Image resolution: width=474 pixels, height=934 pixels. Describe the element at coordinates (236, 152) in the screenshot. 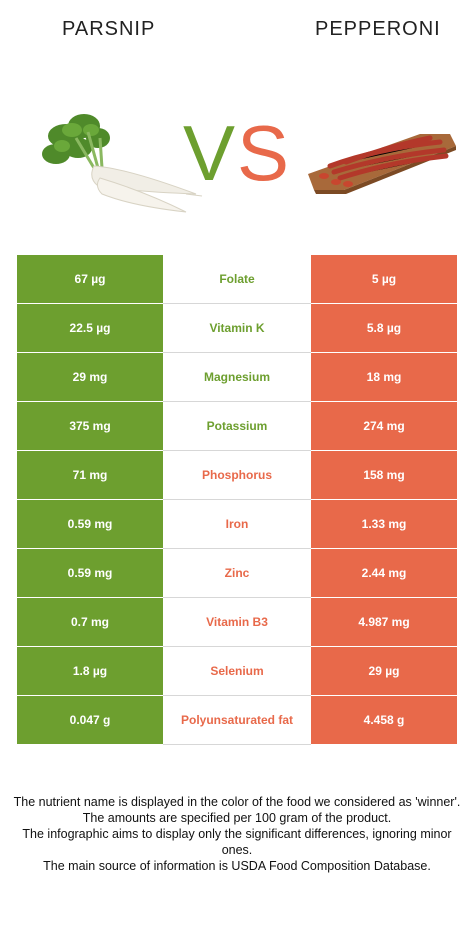

I see `vs-logo: V S` at that location.